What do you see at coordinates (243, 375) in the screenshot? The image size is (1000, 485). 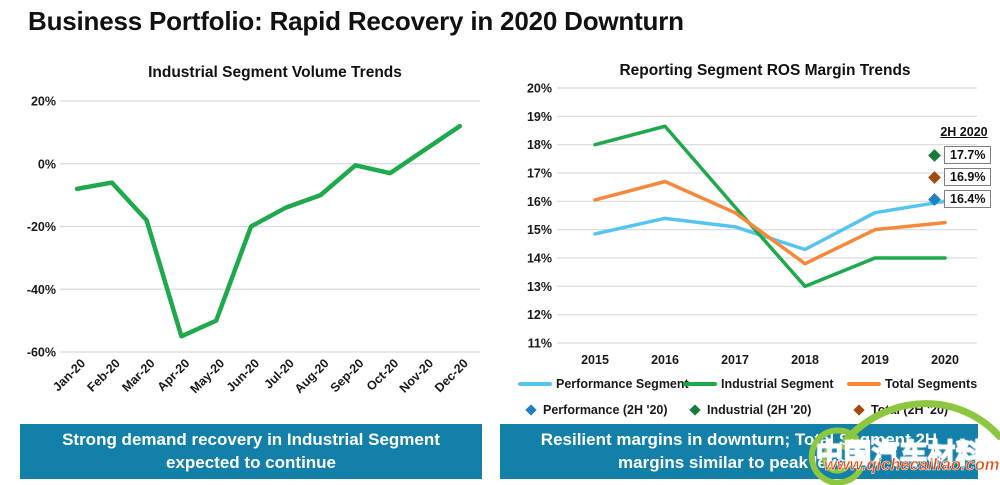 I see `x-tick-label: Jun-20` at bounding box center [243, 375].